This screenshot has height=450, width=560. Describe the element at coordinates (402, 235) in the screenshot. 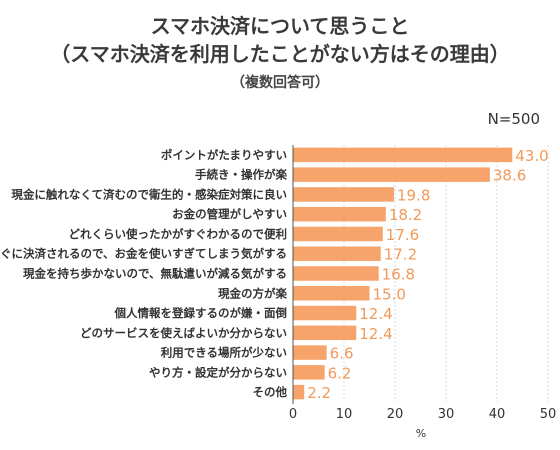

I see `value-label-4: 17.6` at that location.